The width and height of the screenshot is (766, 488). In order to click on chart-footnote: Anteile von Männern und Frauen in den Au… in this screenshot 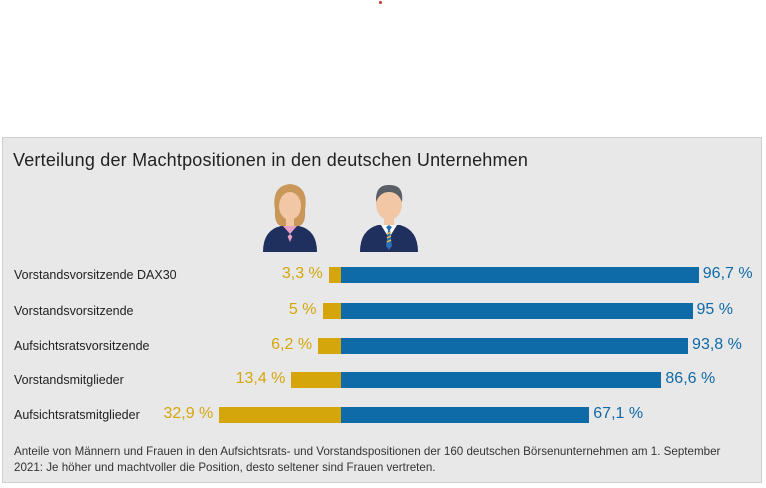, I will do `click(367, 459)`.